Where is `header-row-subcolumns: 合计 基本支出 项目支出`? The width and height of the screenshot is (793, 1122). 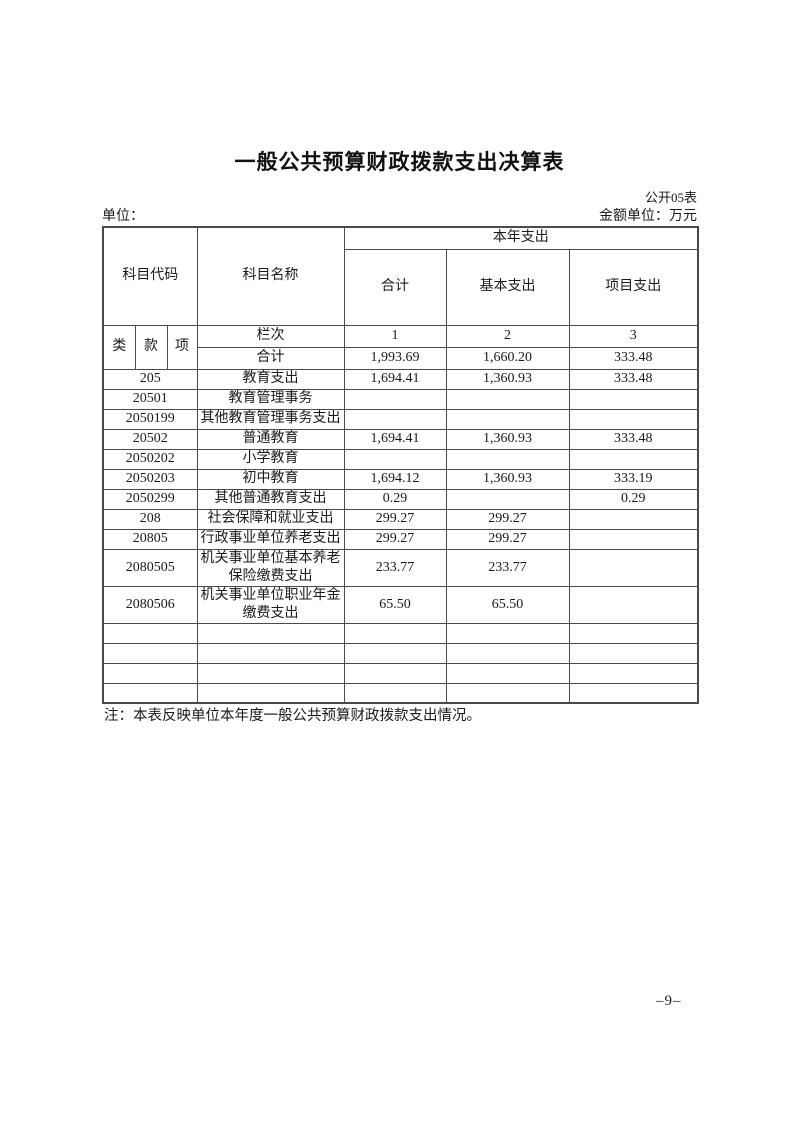 header-row-subcolumns: 合计 基本支出 项目支出 is located at coordinates (401, 287).